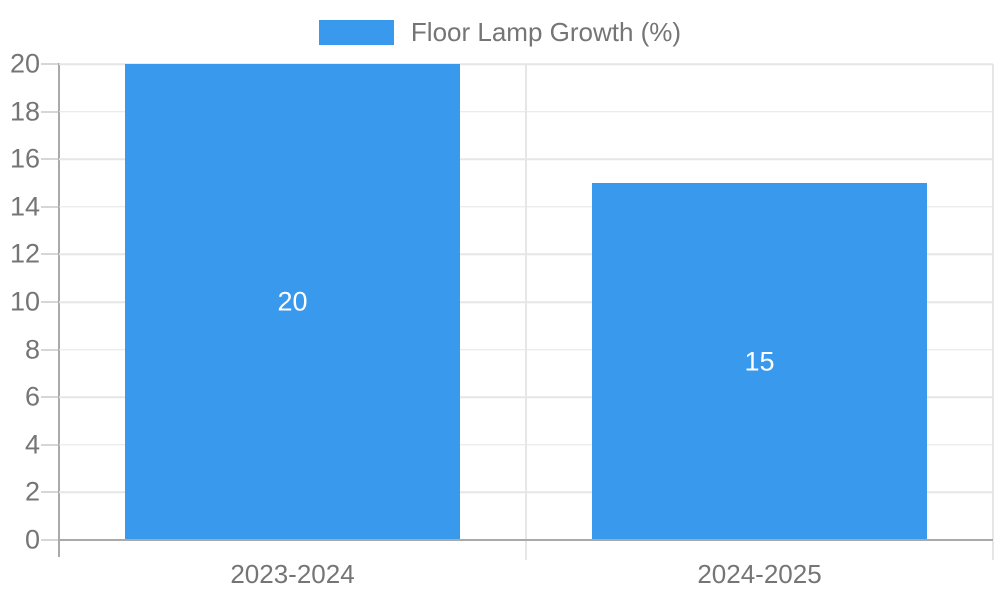 This screenshot has width=1000, height=600. I want to click on y-tick-label: 10, so click(24, 301).